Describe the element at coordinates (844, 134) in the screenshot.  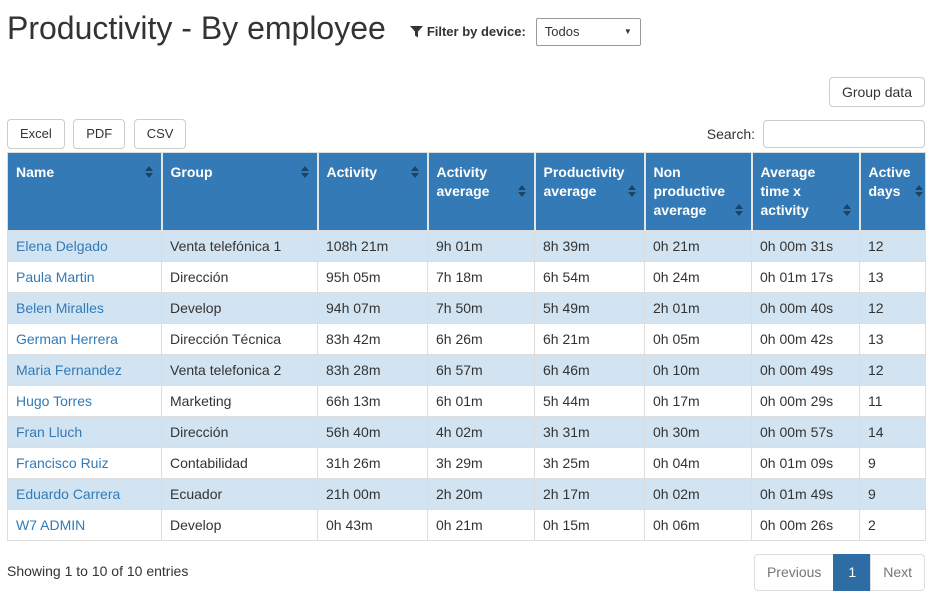
I see `search-input` at that location.